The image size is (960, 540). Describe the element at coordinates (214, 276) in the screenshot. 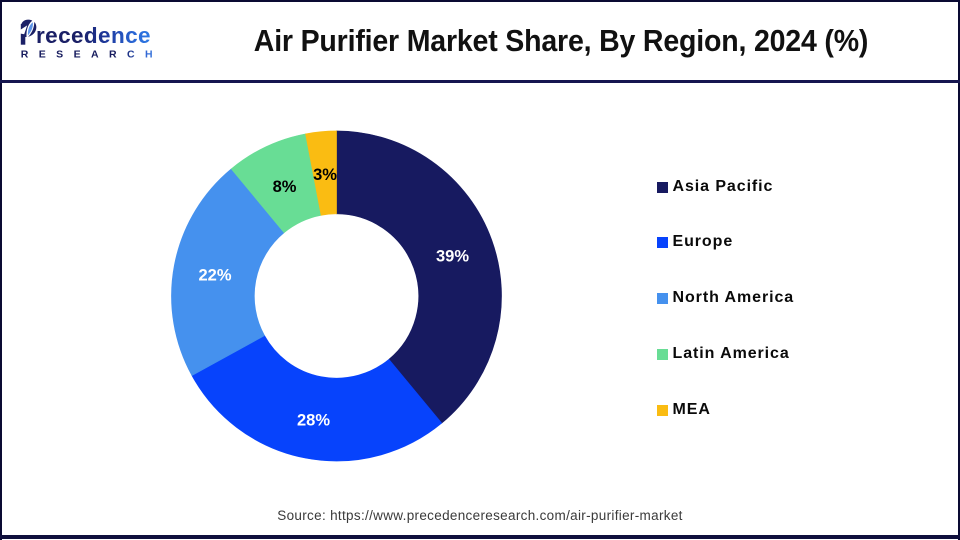

I see `svg-text: 22%` at that location.